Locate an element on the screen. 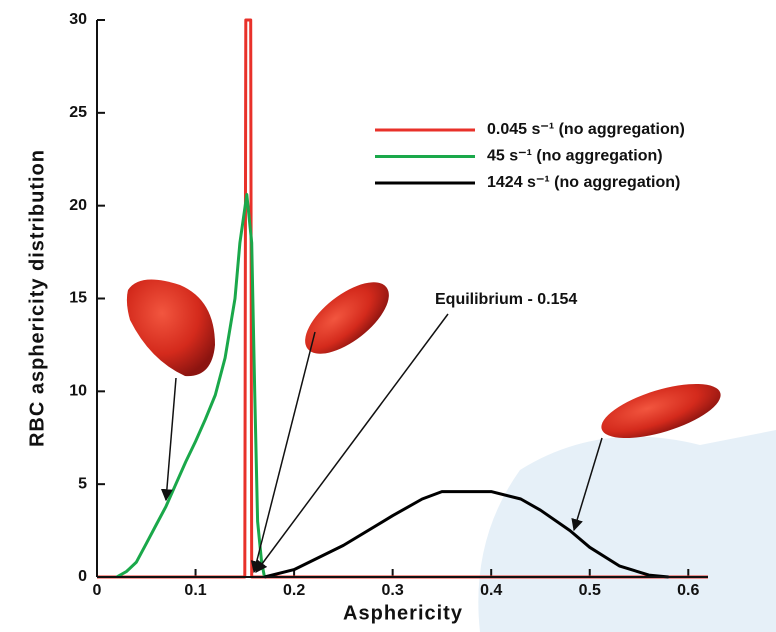  x-tick-label: 0.4 is located at coordinates (491, 590).